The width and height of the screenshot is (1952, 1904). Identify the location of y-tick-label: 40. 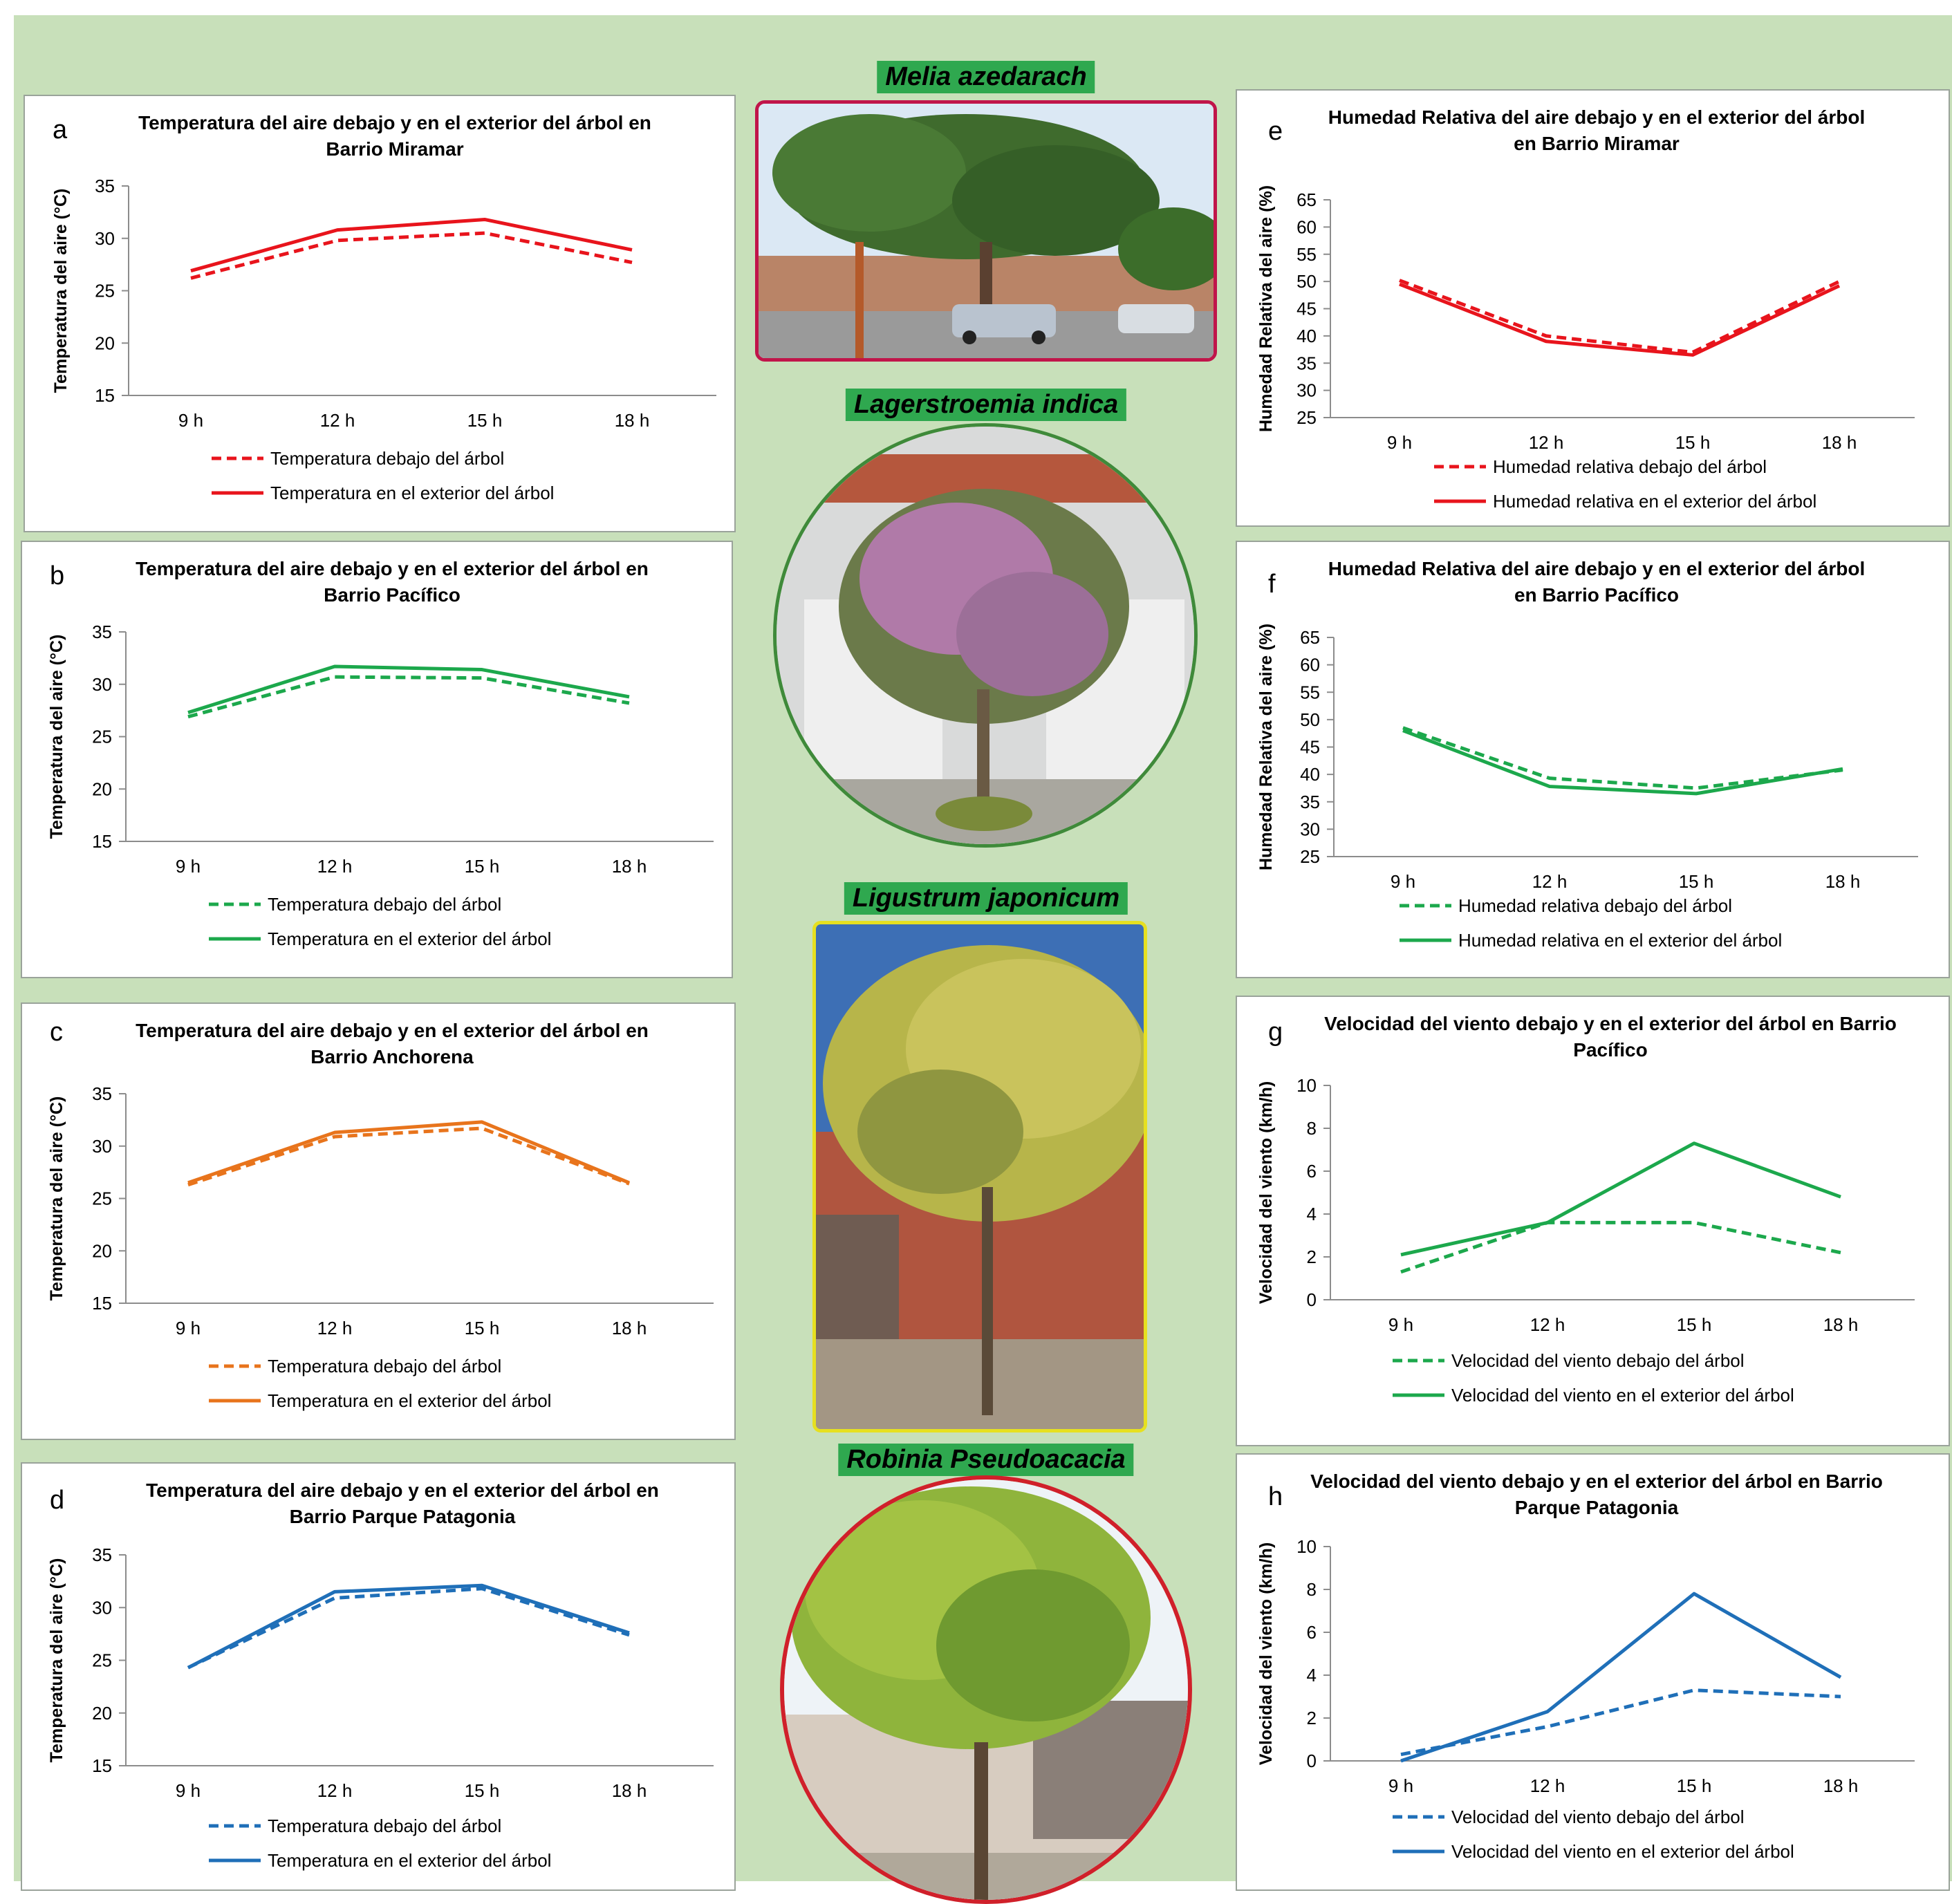
(1306, 336).